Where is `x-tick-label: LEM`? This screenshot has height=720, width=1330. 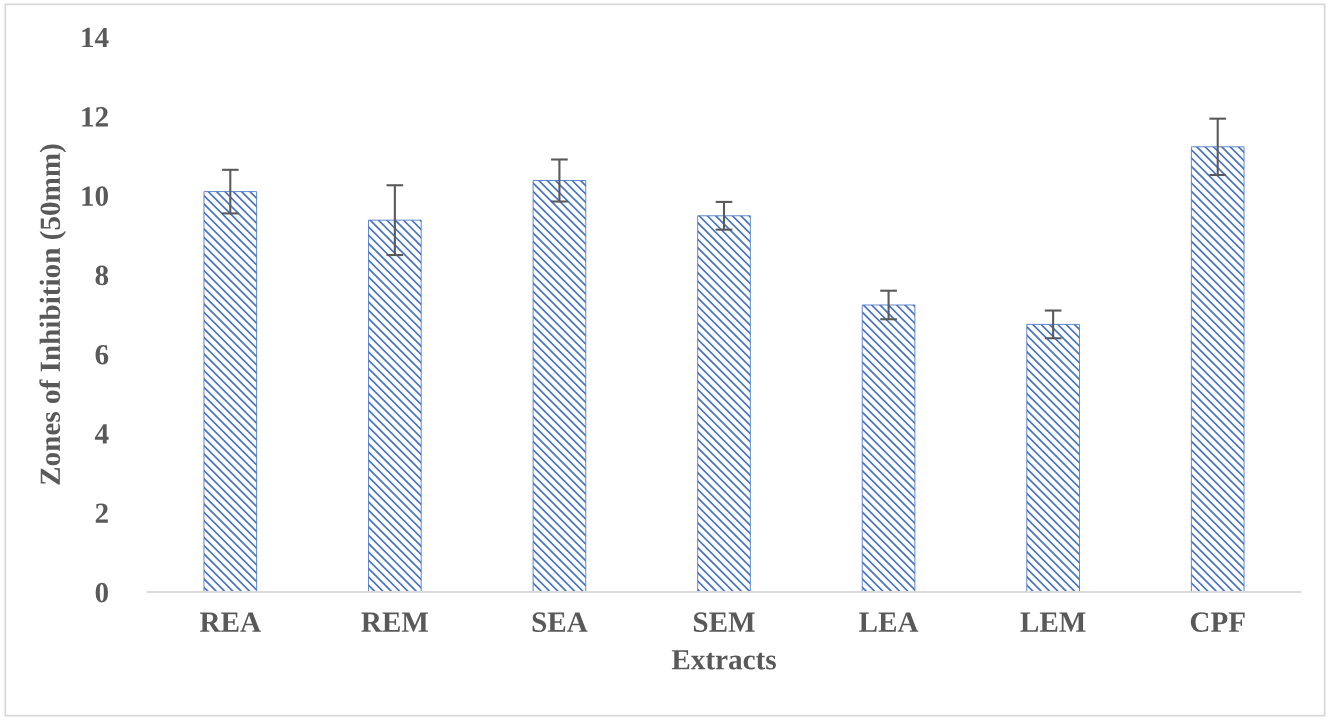 x-tick-label: LEM is located at coordinates (1053, 622).